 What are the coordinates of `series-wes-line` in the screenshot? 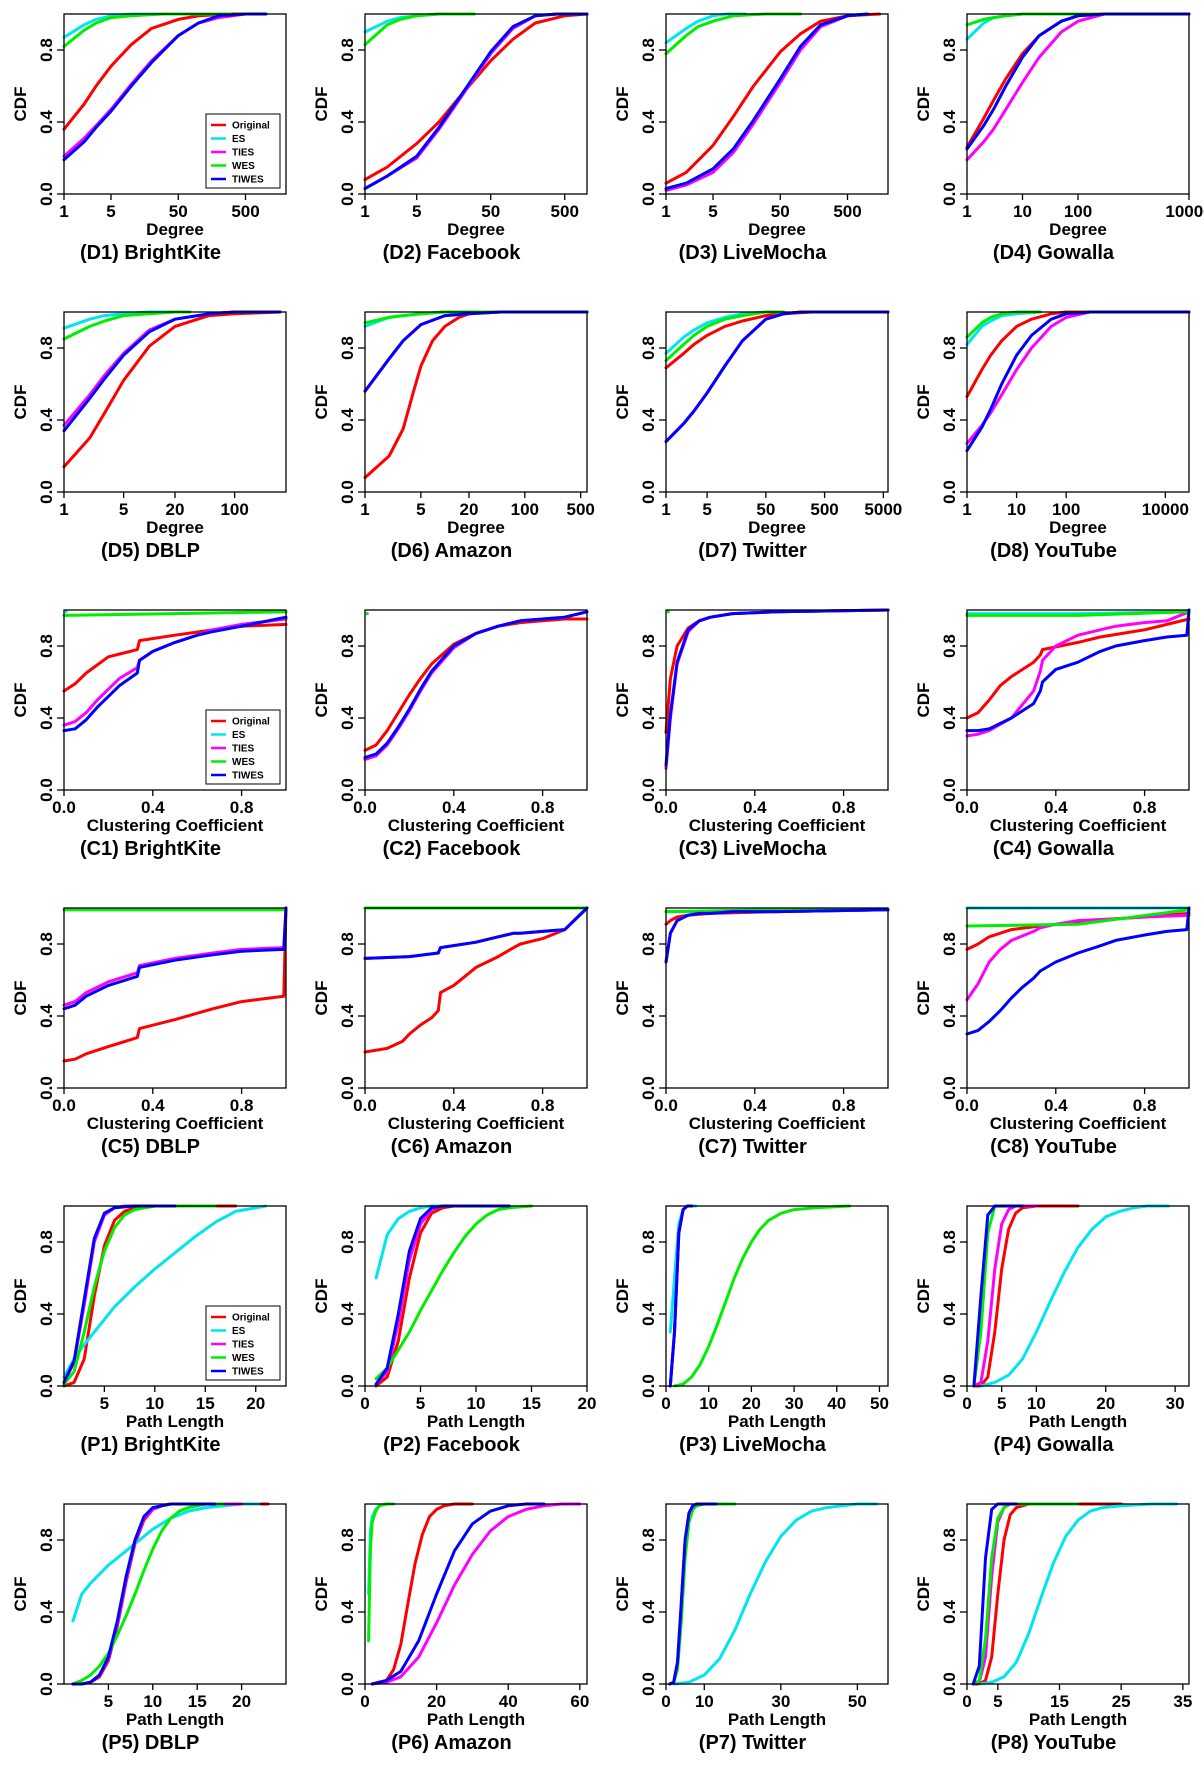 It's located at (175, 613).